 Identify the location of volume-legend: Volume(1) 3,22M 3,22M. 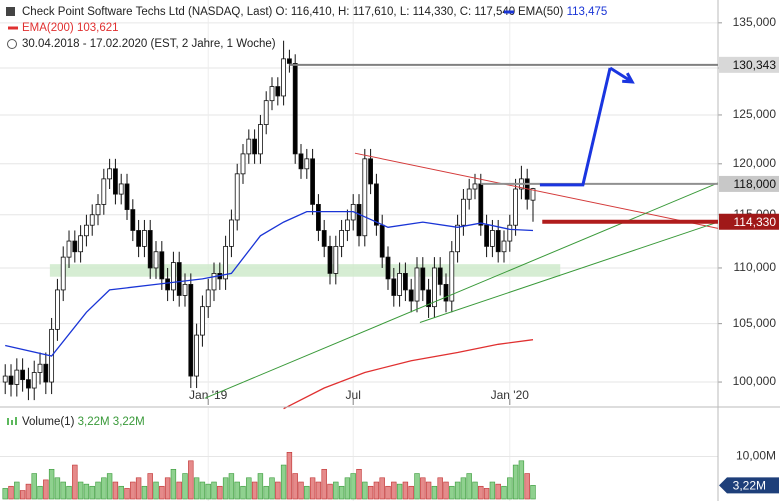
(83, 422).